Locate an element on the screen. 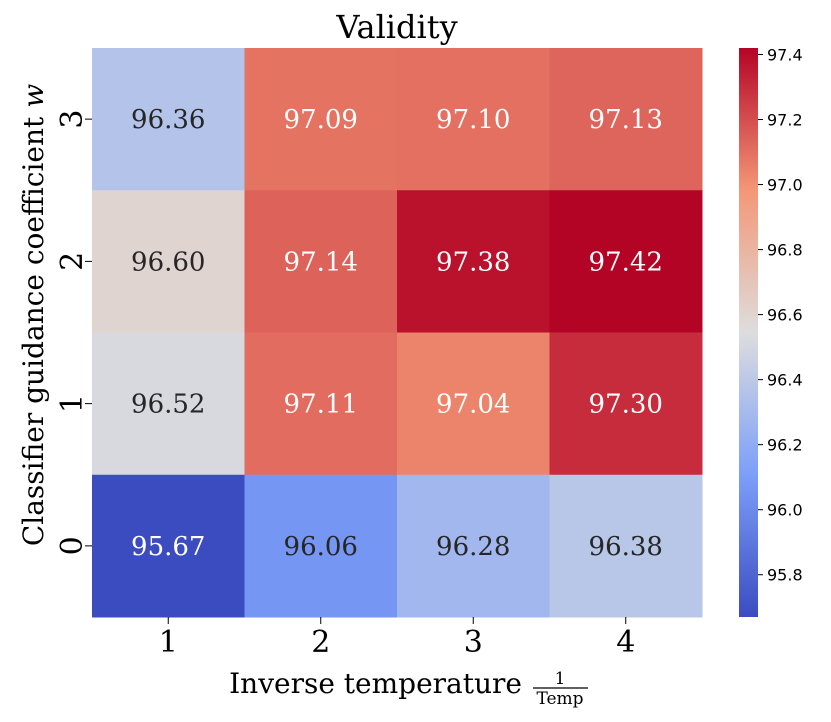 The image size is (831, 722). y-tick-label: 2 is located at coordinates (72, 261).